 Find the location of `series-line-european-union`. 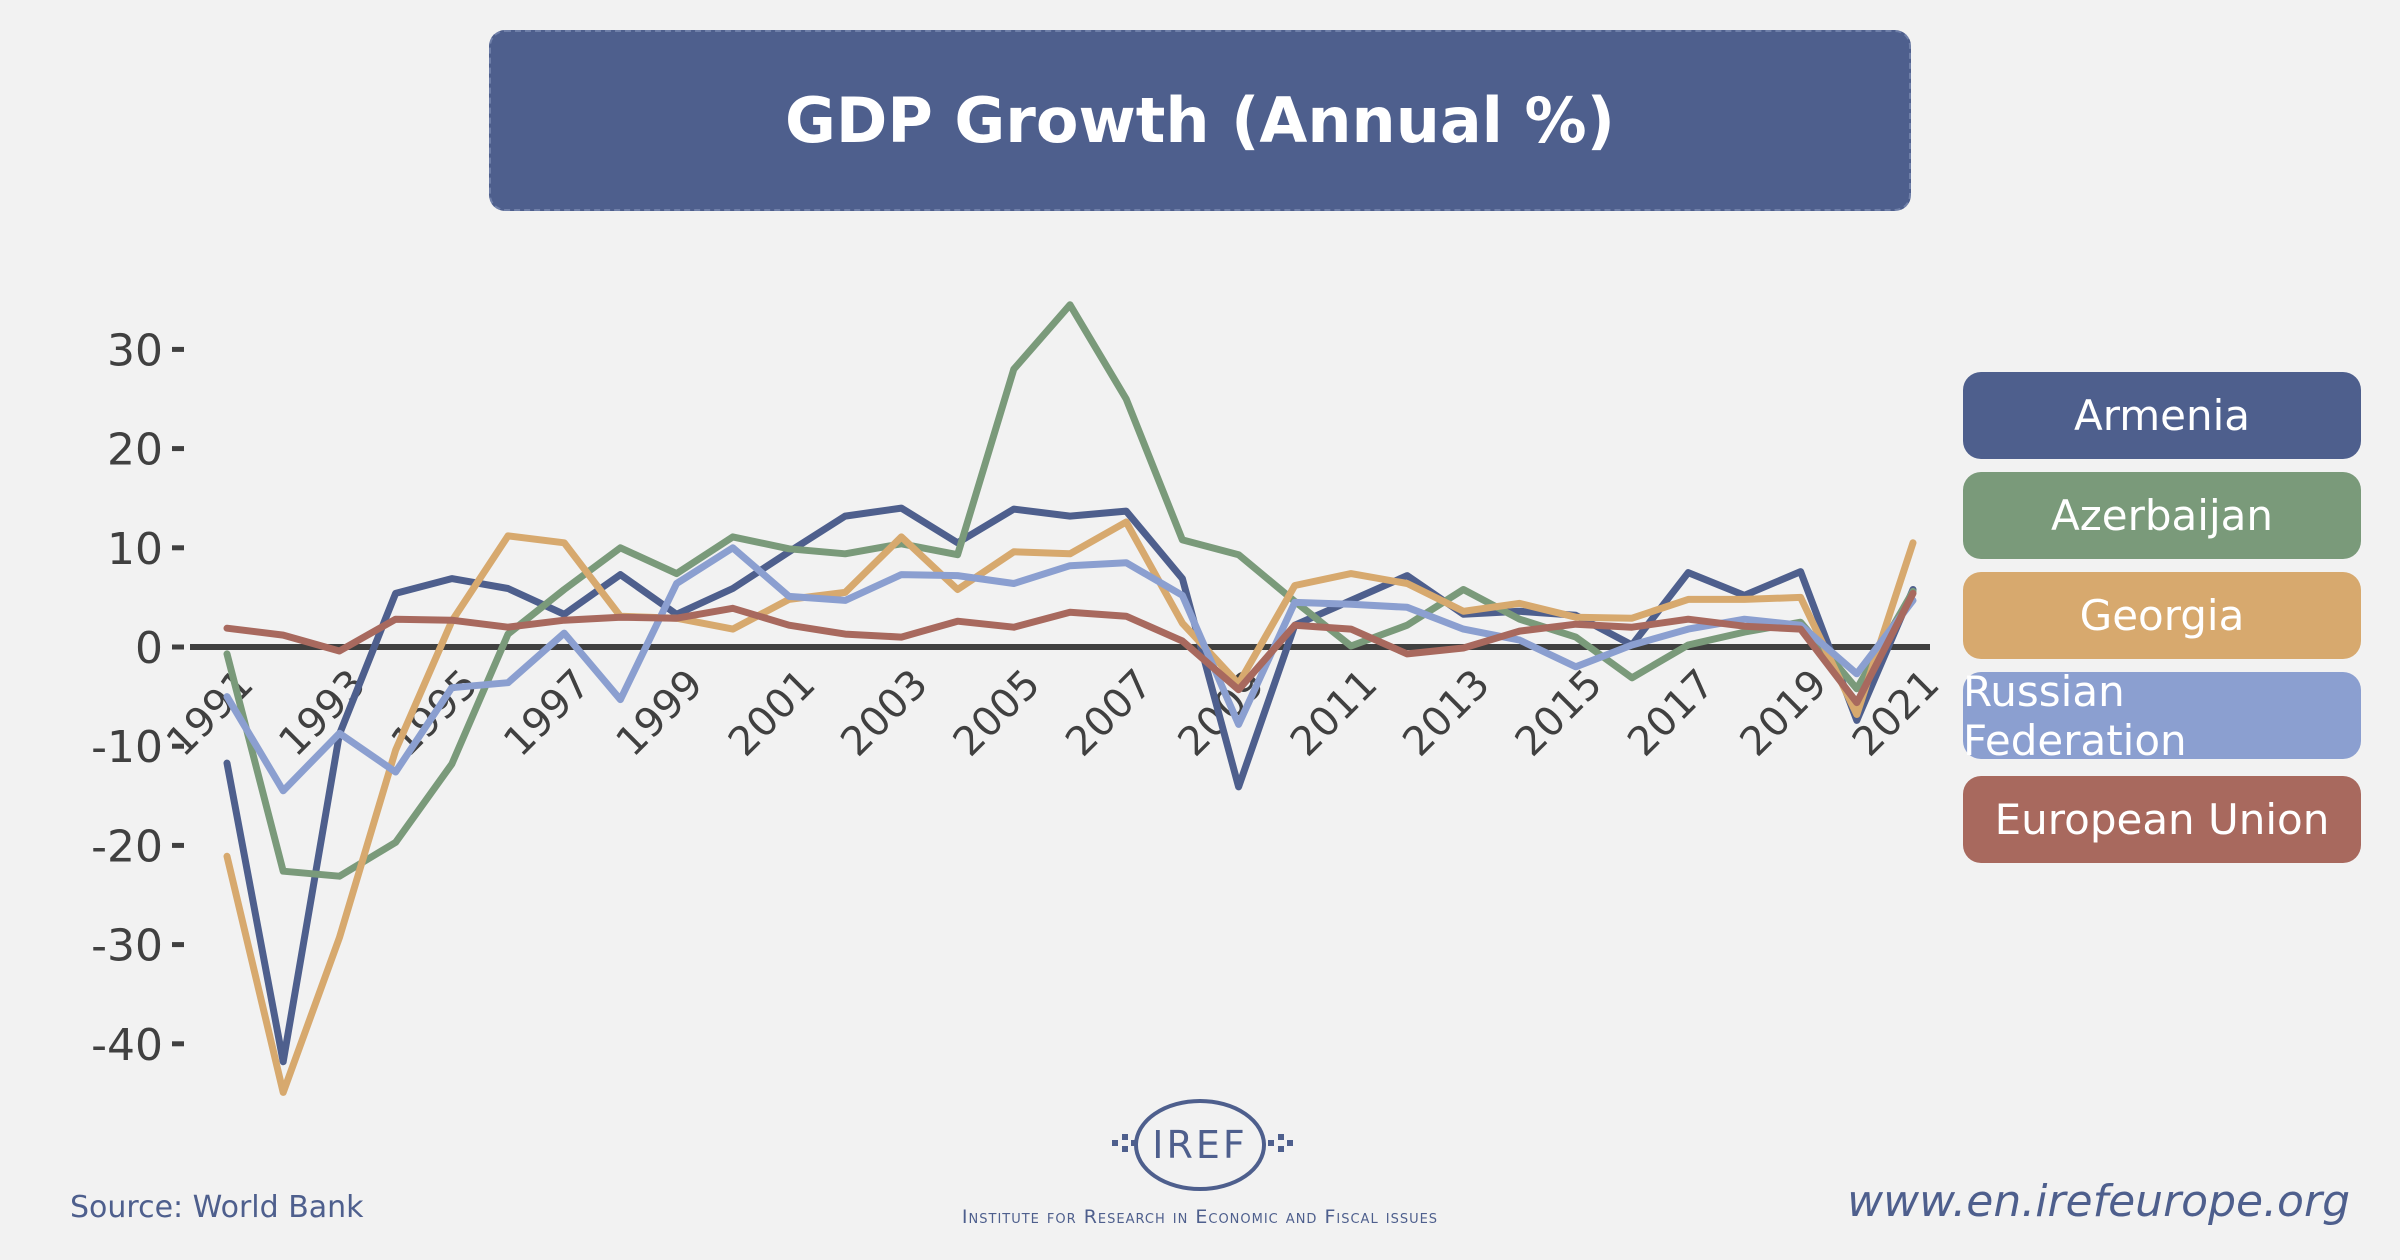

series-line-european-union is located at coordinates (1070, 648).